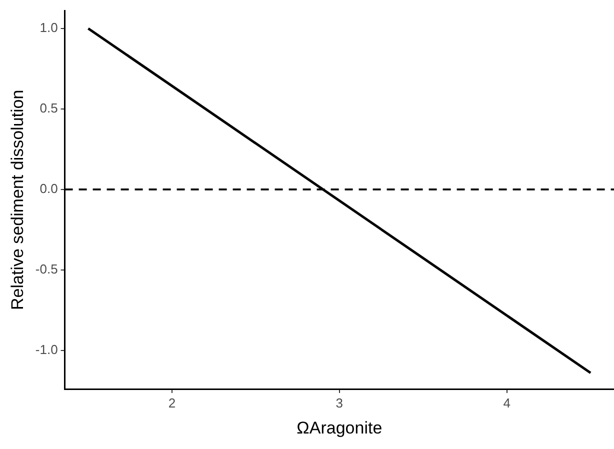 This screenshot has height=449, width=614. I want to click on x-tick-label: 3, so click(340, 402).